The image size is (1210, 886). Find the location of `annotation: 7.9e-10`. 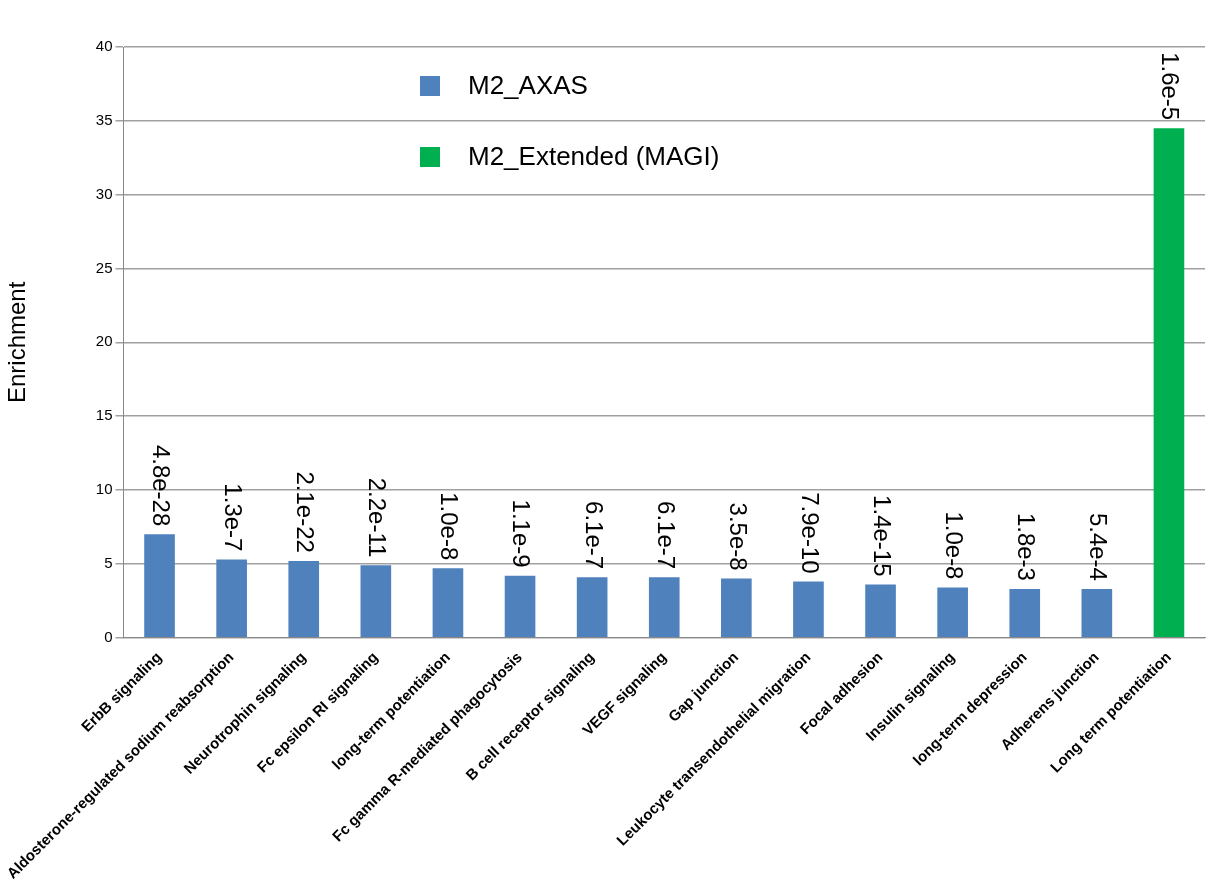

annotation: 7.9e-10 is located at coordinates (810, 533).